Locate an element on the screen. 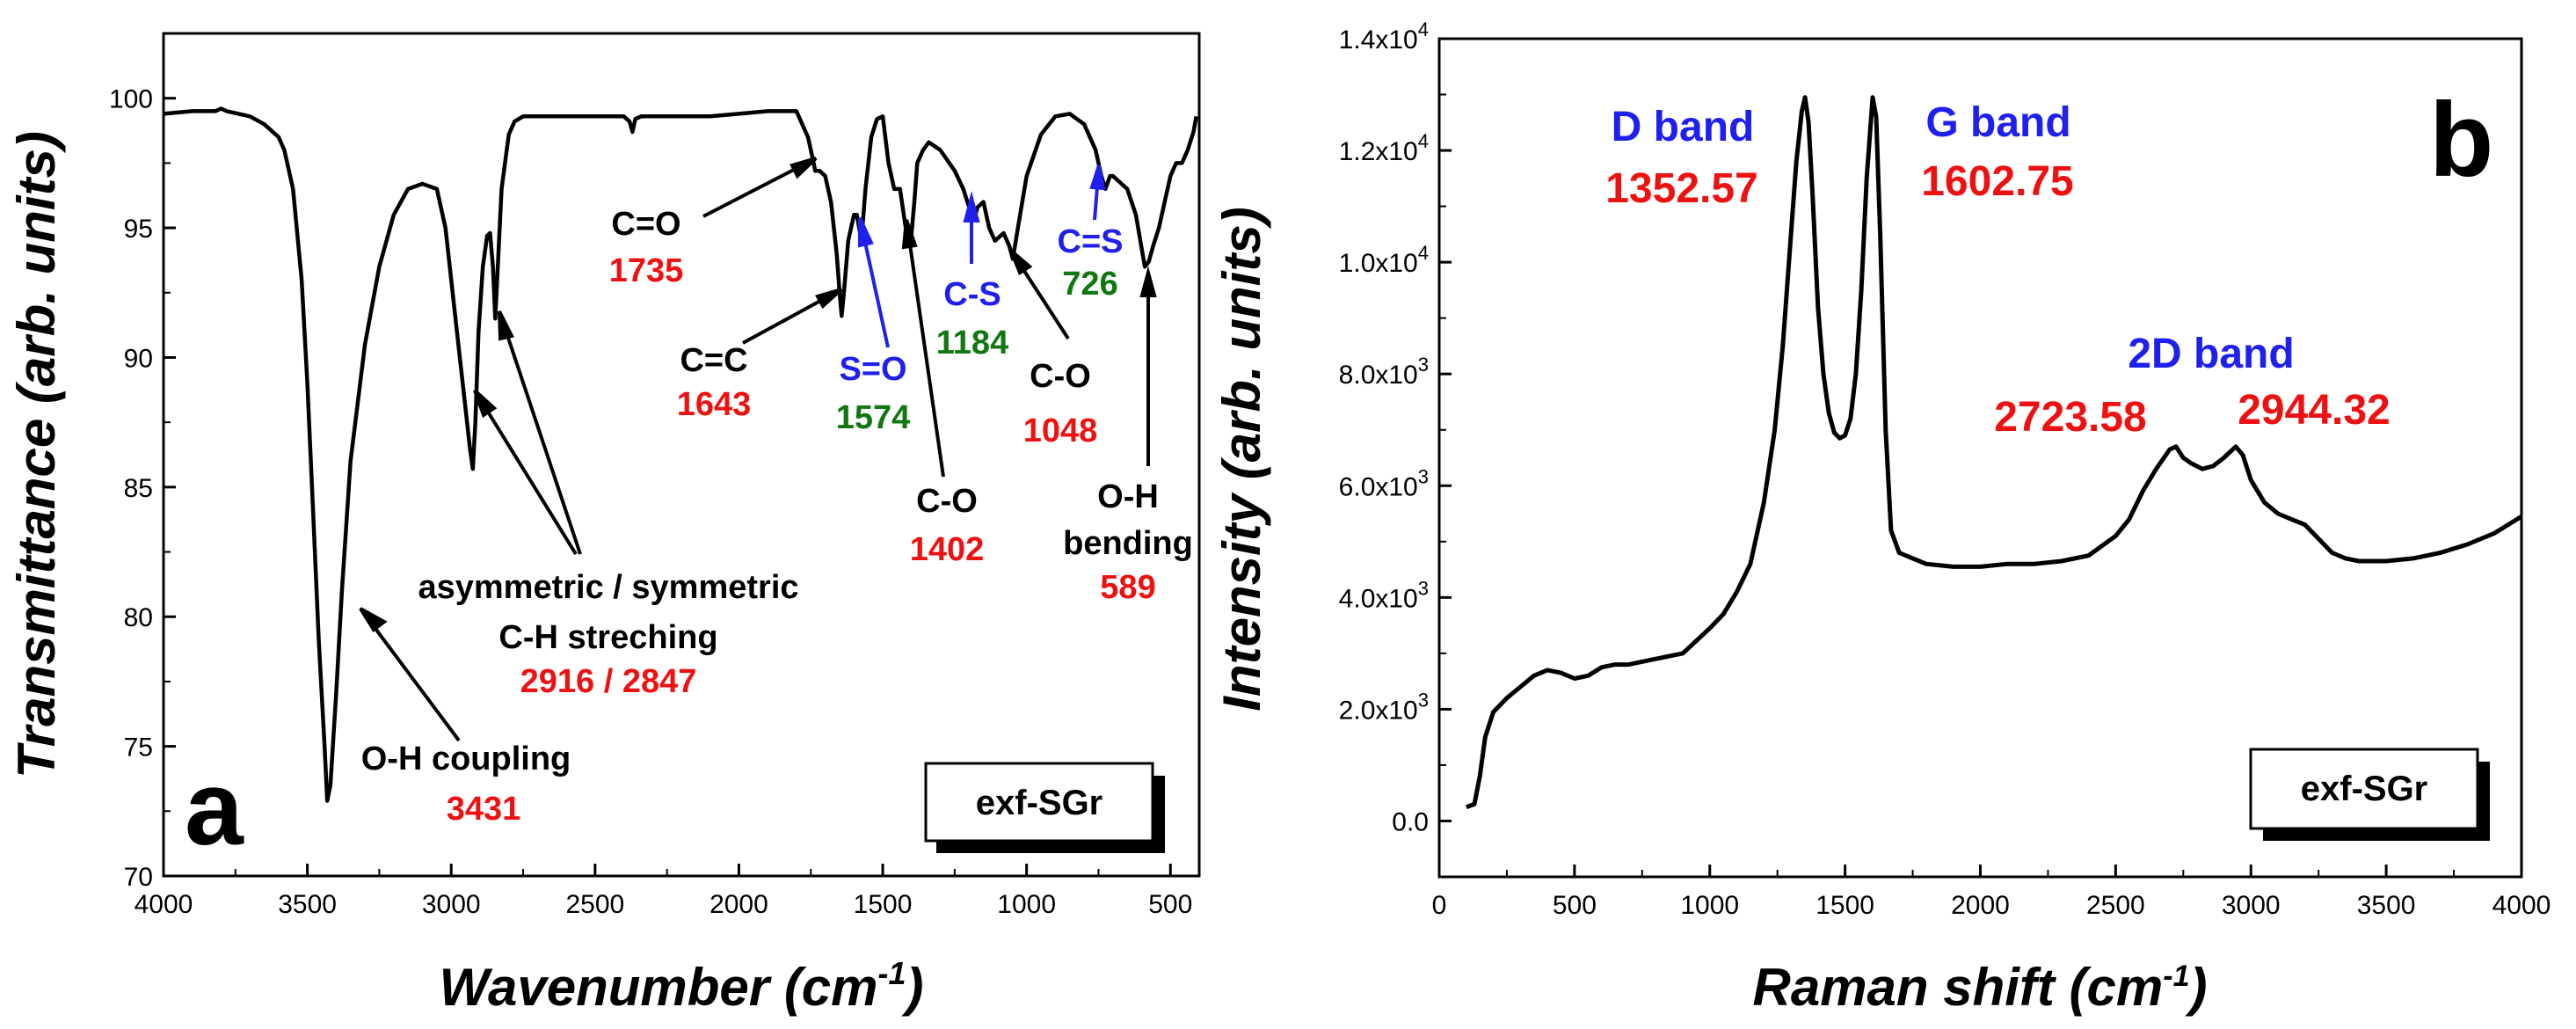 The image size is (2576, 1029). arrow-oh-coupling-head is located at coordinates (373, 619).